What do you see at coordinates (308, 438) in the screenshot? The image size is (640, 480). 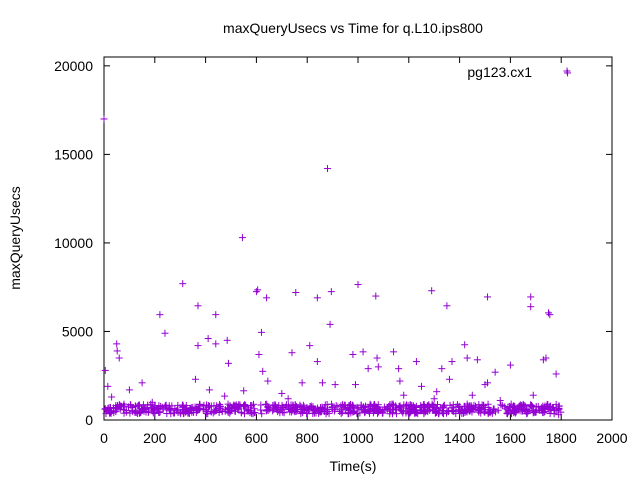 I see `x-tick-label: 800` at bounding box center [308, 438].